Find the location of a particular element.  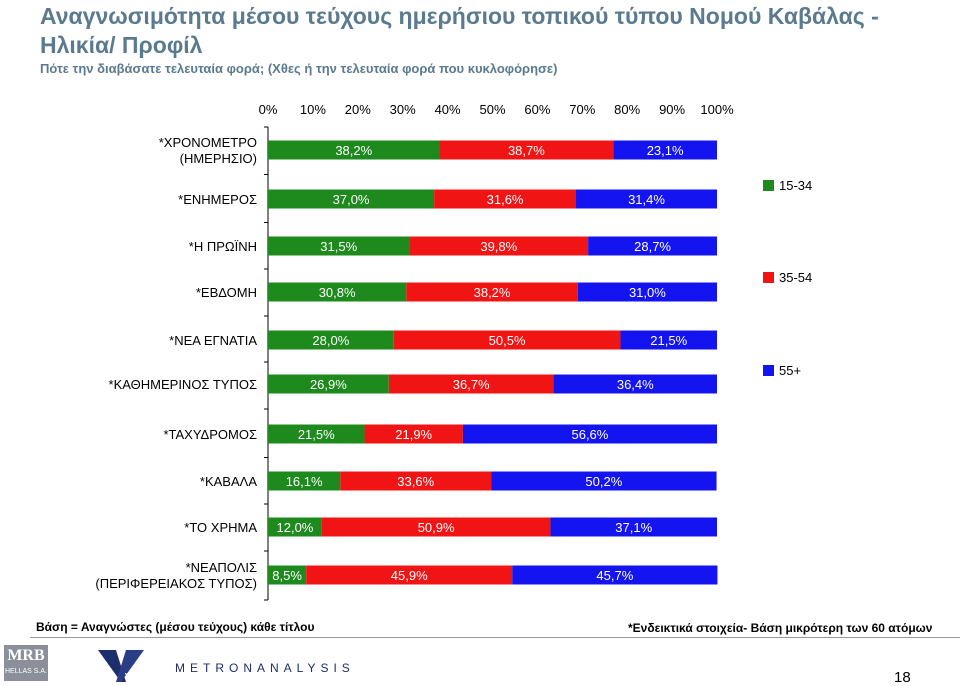

x-tick-label: 30% is located at coordinates (403, 109).